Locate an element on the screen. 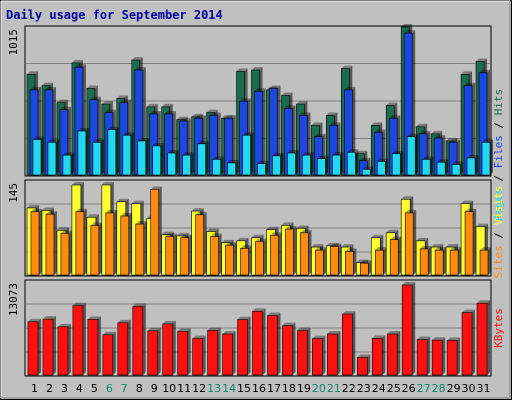 Image resolution: width=512 pixels, height=400 pixels. kbytes-bar-16-top is located at coordinates (259, 310).